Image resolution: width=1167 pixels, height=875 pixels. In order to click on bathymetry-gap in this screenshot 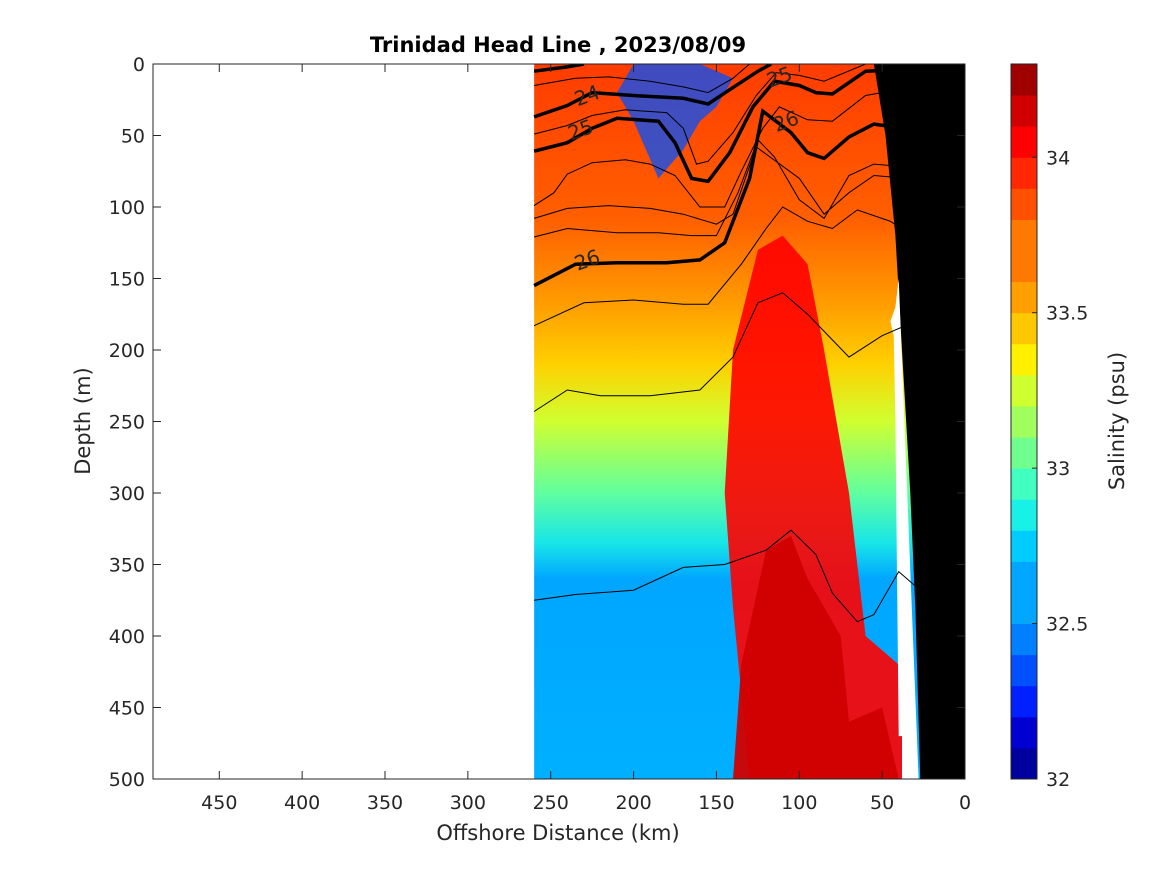, I will do `click(904, 528)`.